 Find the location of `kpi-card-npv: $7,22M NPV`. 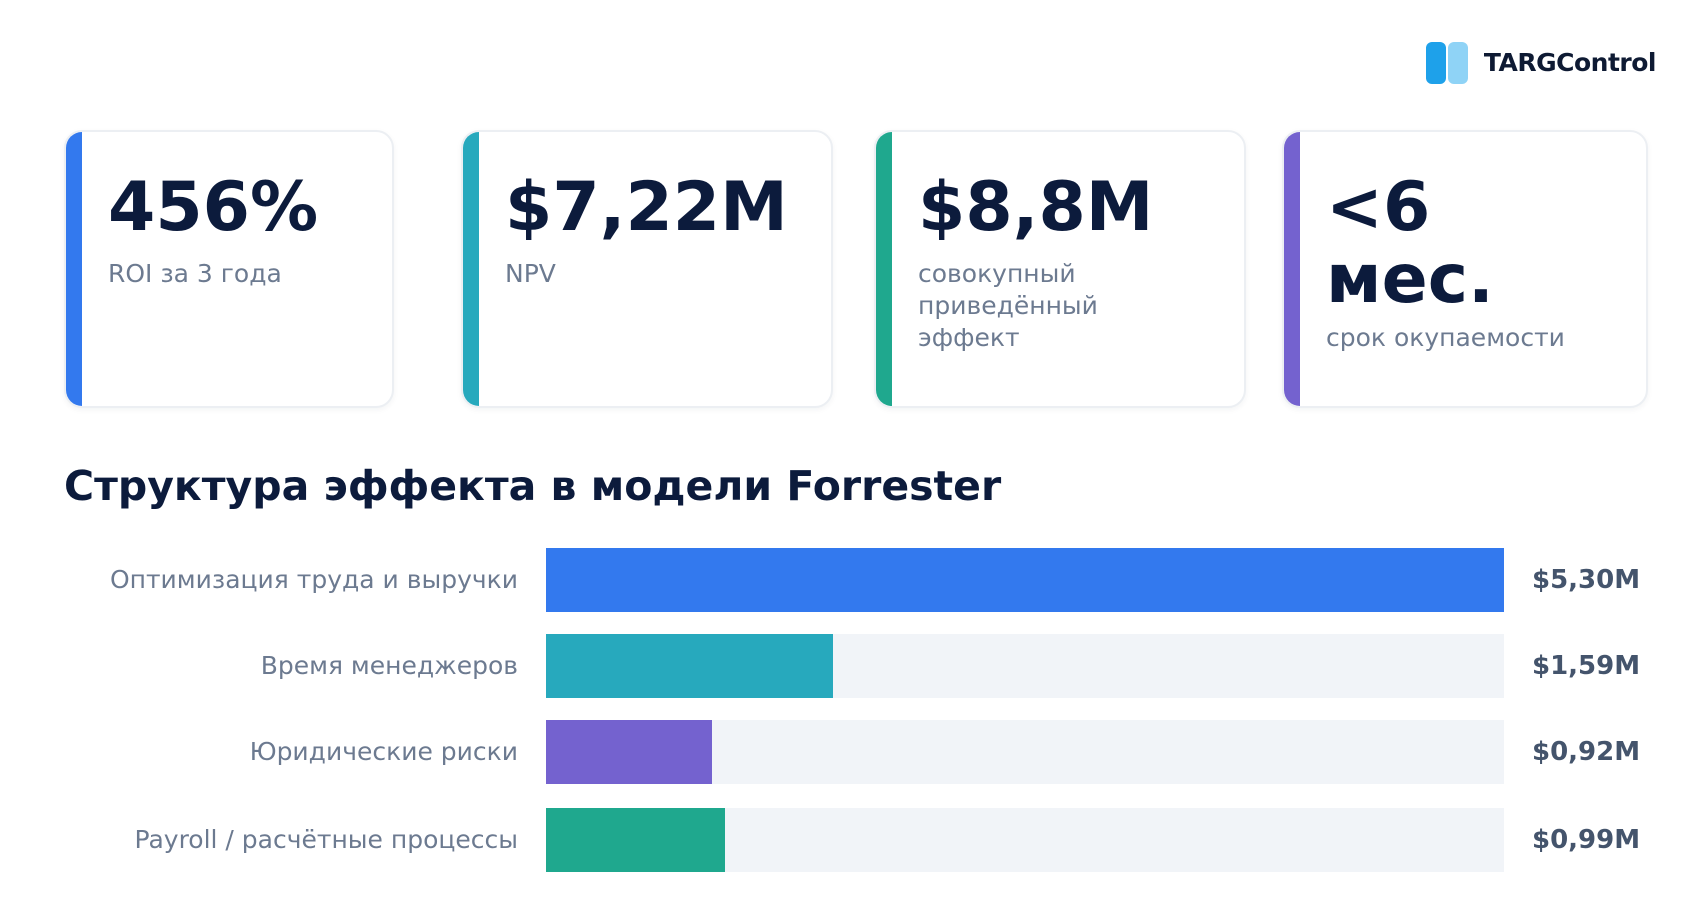

kpi-card-npv: $7,22M NPV is located at coordinates (647, 269).